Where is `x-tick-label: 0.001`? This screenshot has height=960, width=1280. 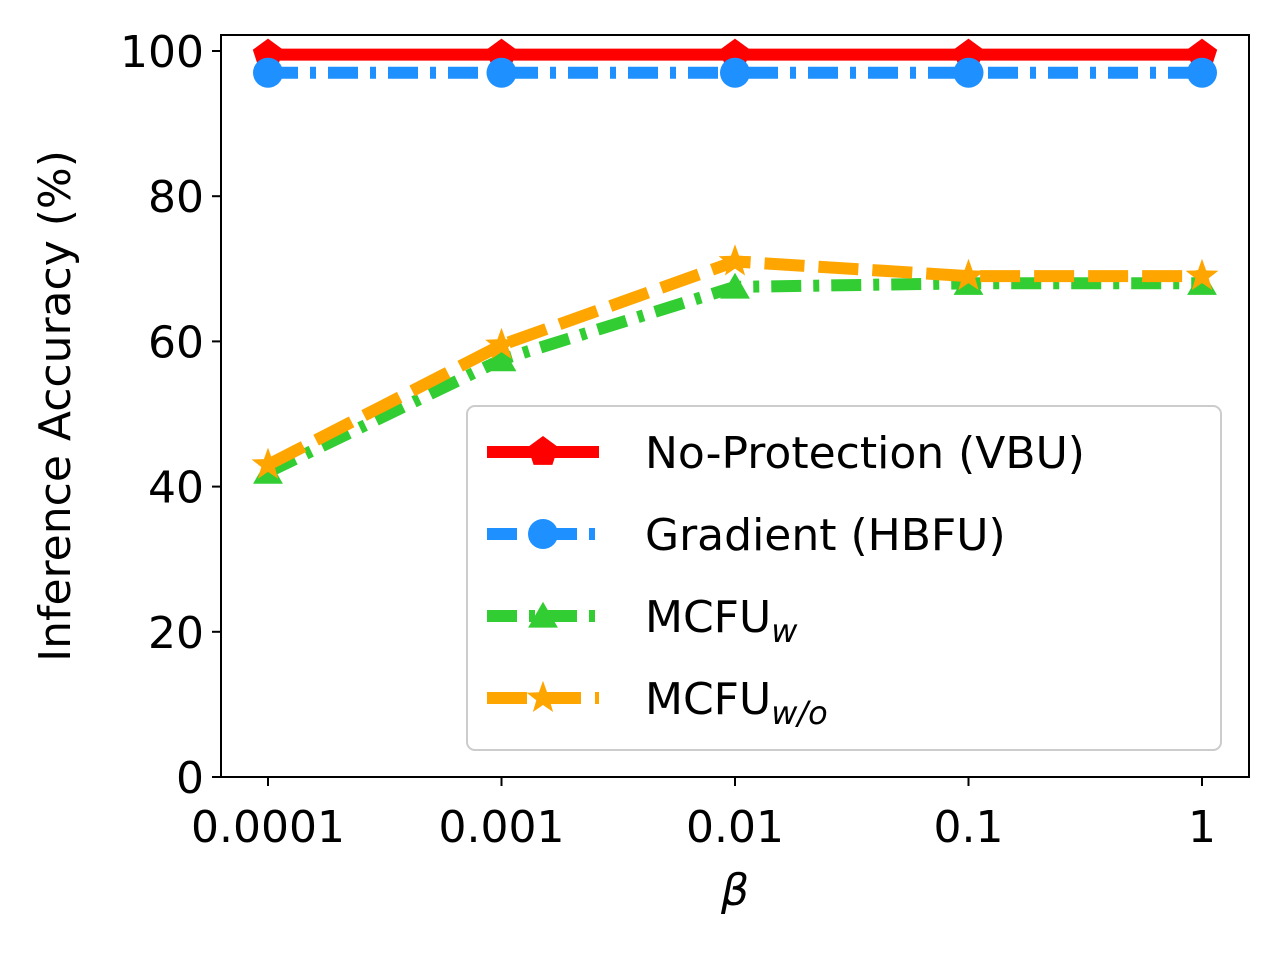 x-tick-label: 0.001 is located at coordinates (502, 827).